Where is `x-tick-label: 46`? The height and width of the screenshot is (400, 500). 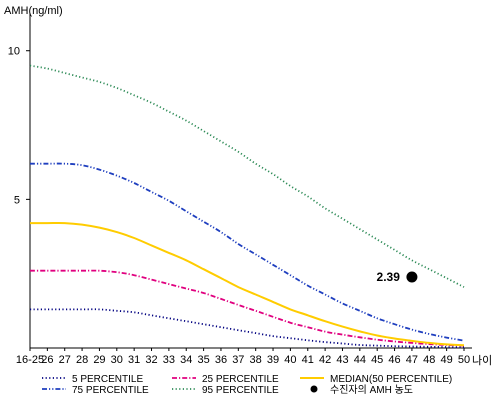 x-tick-label: 46 is located at coordinates (394, 360).